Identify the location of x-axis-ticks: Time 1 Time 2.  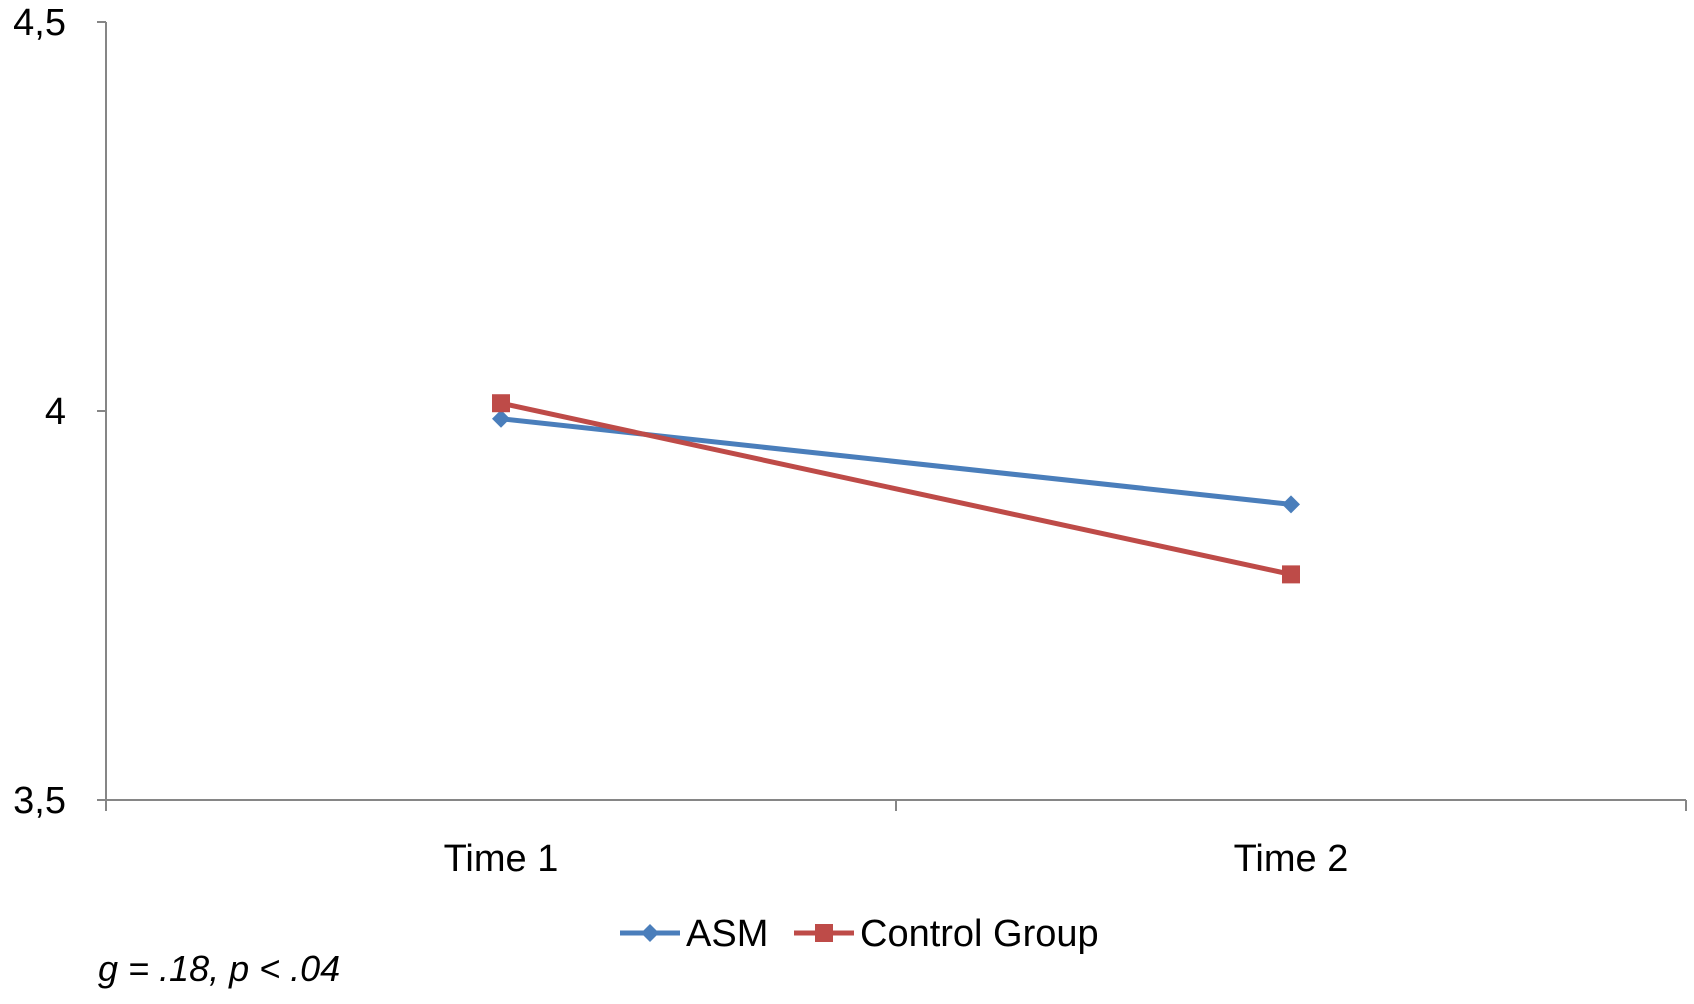
(896, 840).